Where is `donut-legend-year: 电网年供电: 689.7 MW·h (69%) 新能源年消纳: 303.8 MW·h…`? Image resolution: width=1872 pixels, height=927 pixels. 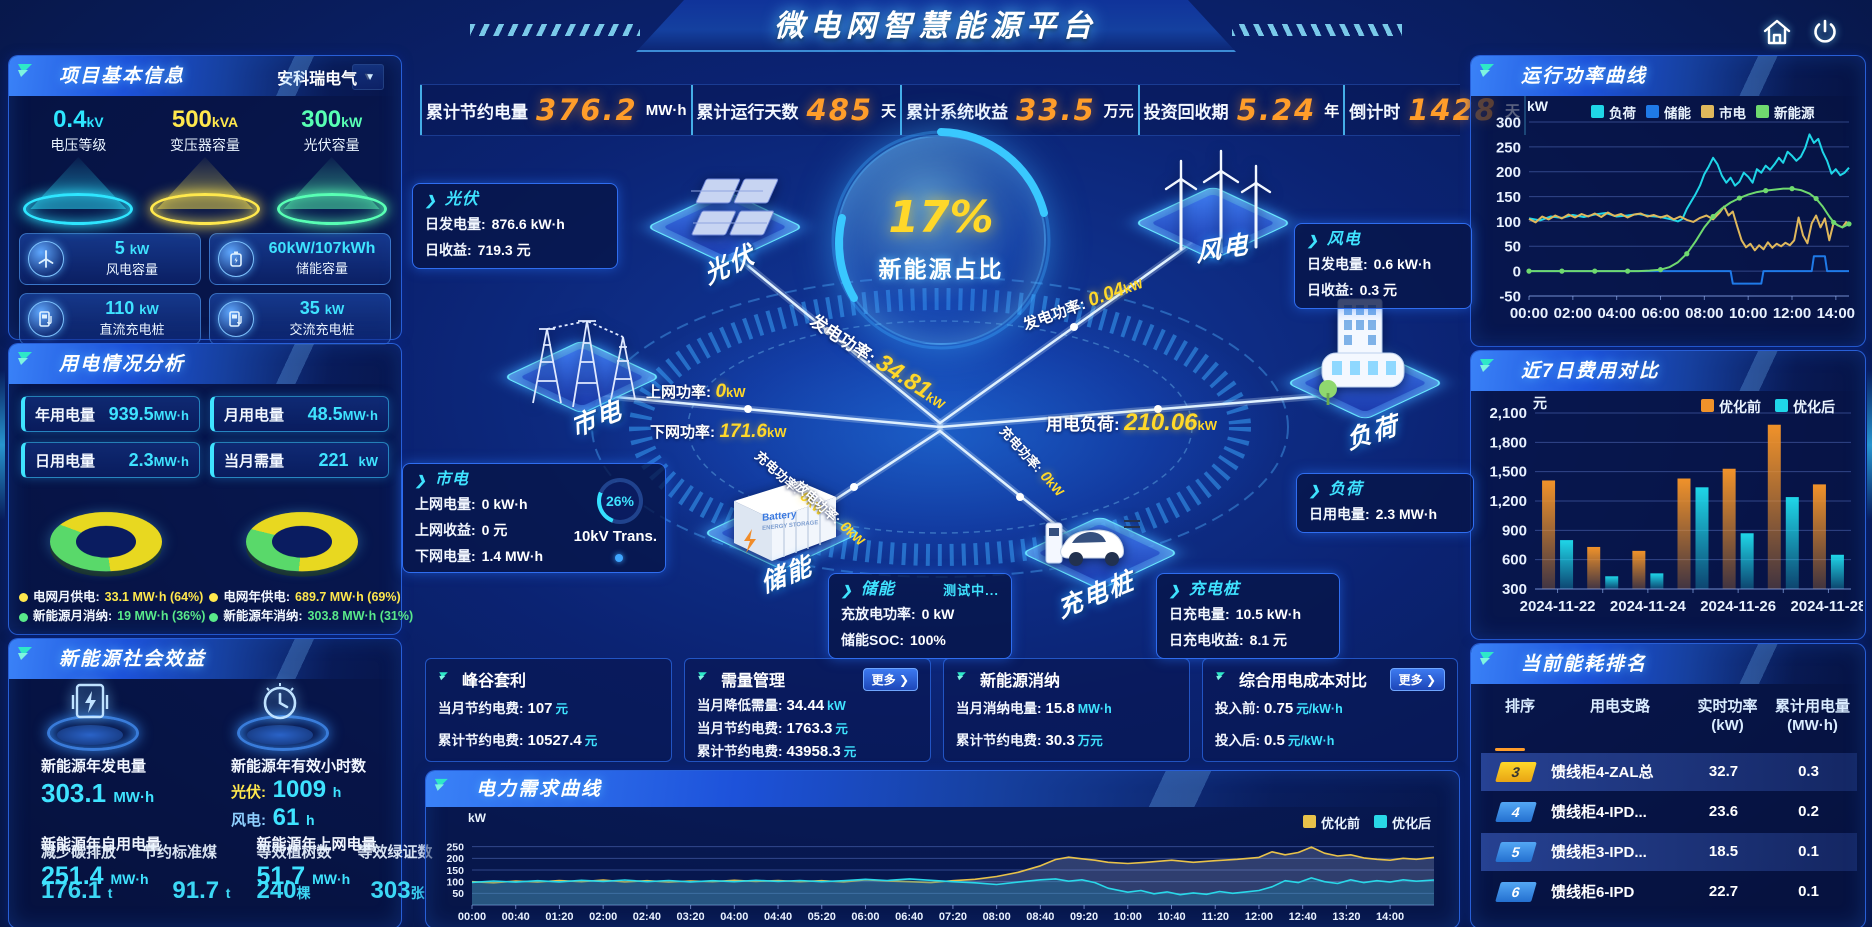 donut-legend-year: 电网年供电: 689.7 MW·h (69%) 新能源年消纳: 303.8 MW·h… is located at coordinates (311, 607).